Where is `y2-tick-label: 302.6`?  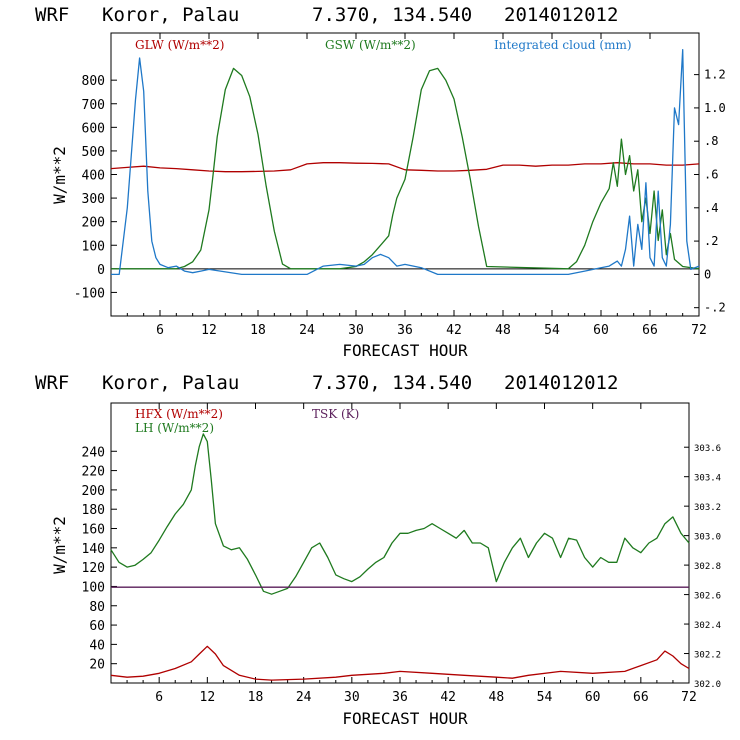
y2-tick-label: 302.6 is located at coordinates (707, 597).